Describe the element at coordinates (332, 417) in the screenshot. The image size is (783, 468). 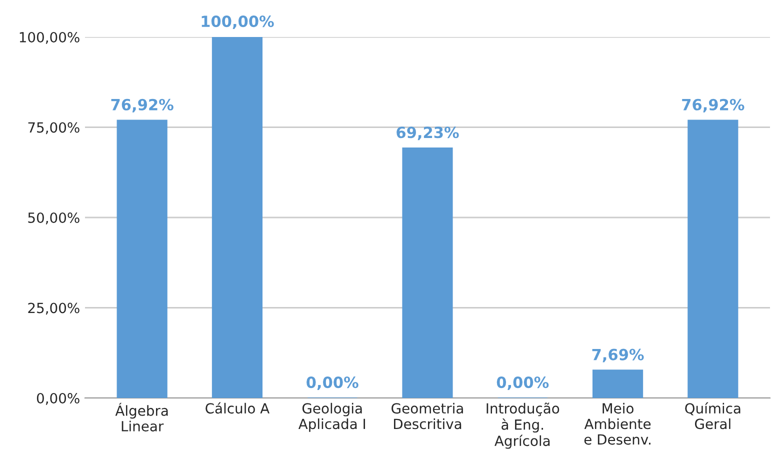
I see `x-tick-label: Geologia Aplicada I` at that location.